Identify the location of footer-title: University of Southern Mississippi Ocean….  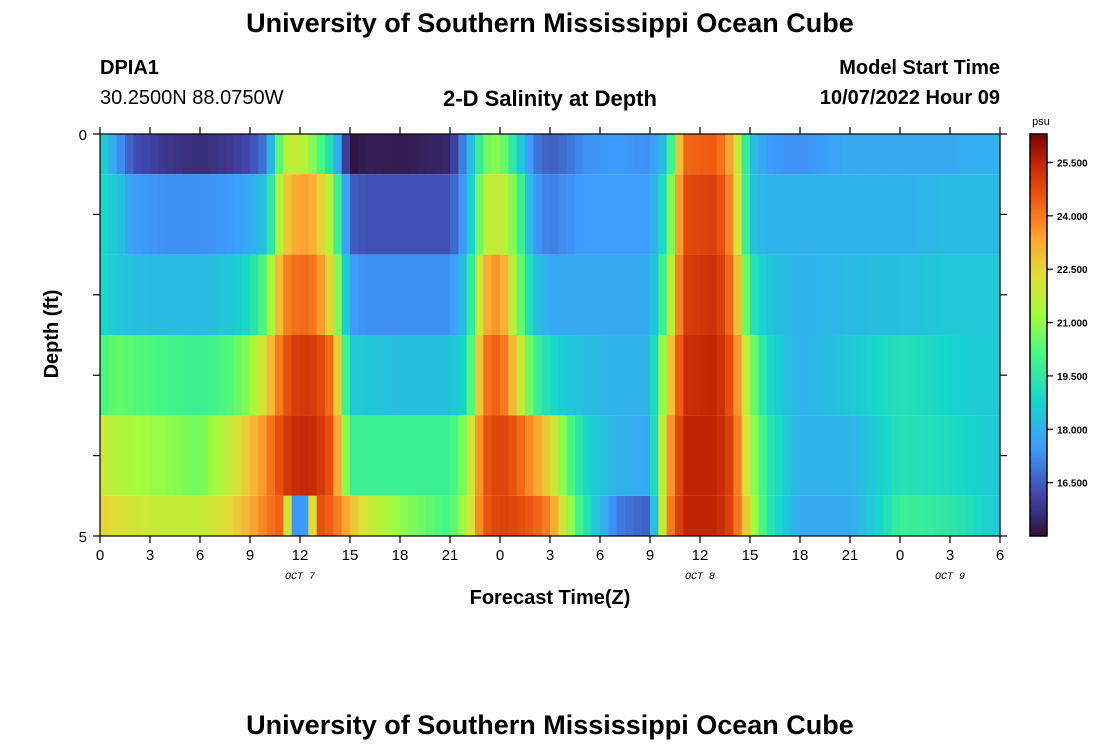
(550, 725).